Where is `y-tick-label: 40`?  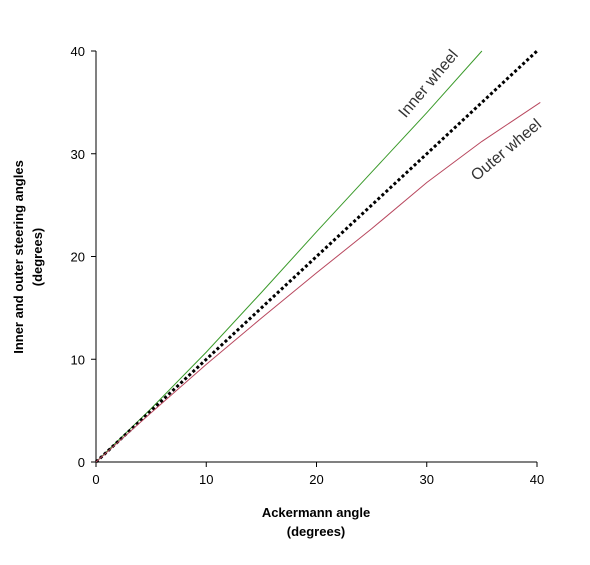 y-tick-label: 40 is located at coordinates (78, 51).